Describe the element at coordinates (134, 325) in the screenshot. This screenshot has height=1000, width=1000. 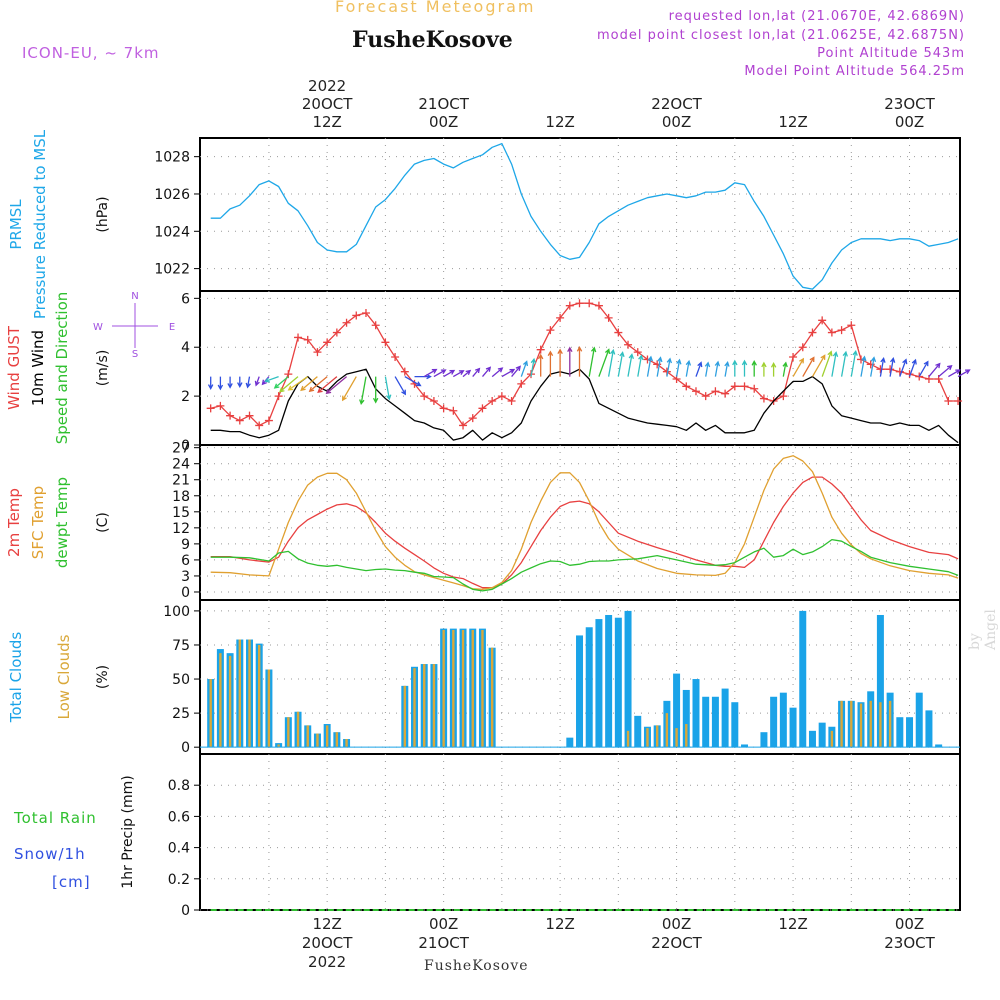
I see `compass-rose: N S W E` at that location.